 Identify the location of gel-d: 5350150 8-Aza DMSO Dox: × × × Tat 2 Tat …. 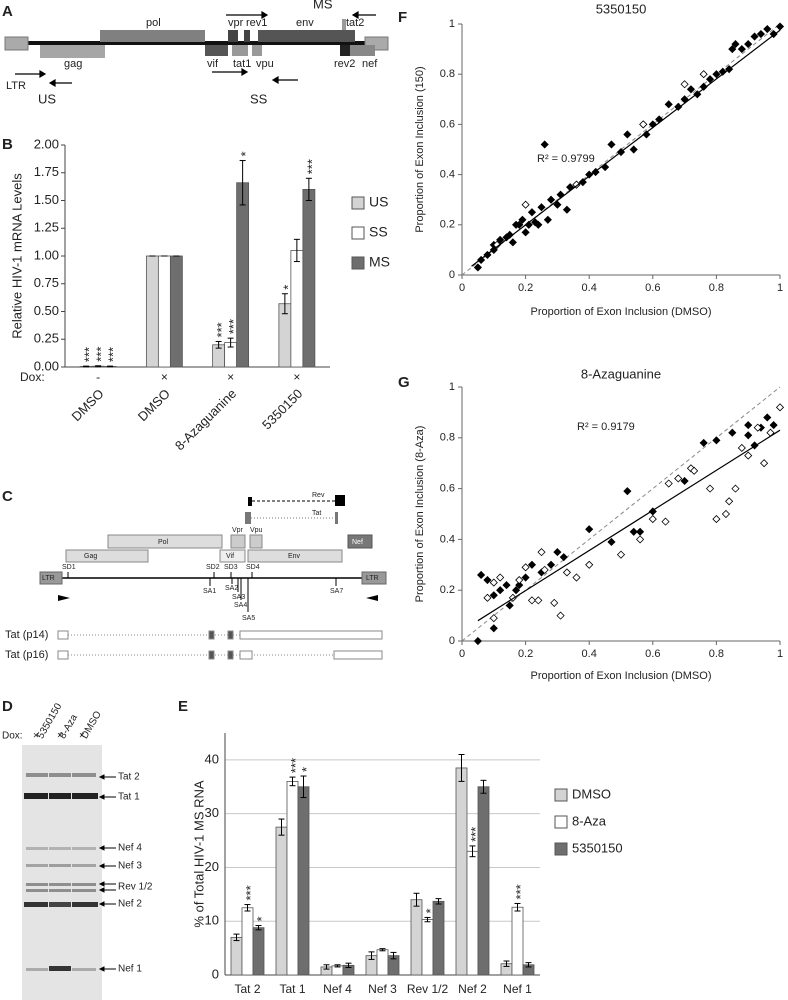
(77, 850).